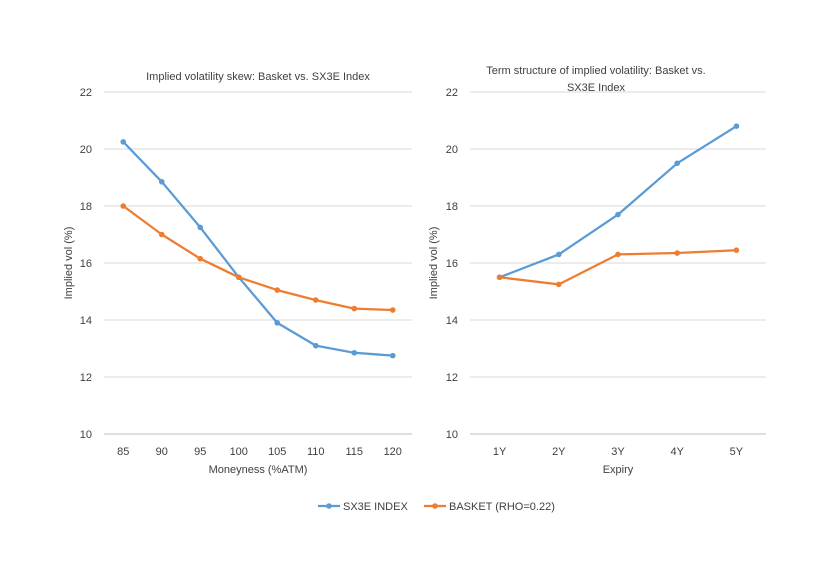  What do you see at coordinates (559, 452) in the screenshot?
I see `x-tick-label: 2Y` at bounding box center [559, 452].